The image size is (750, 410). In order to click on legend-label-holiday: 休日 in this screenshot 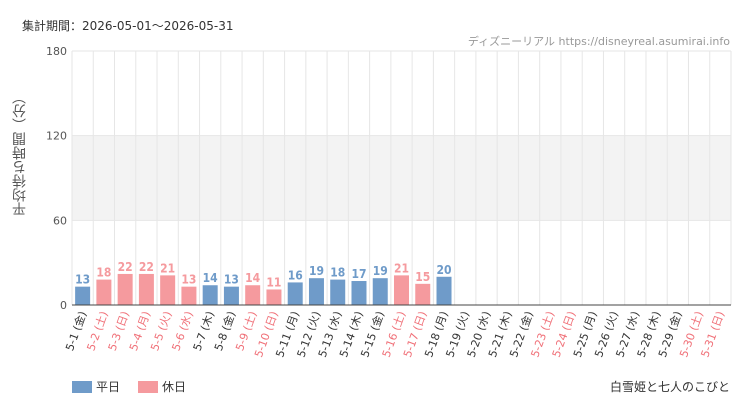, I will do `click(174, 387)`.